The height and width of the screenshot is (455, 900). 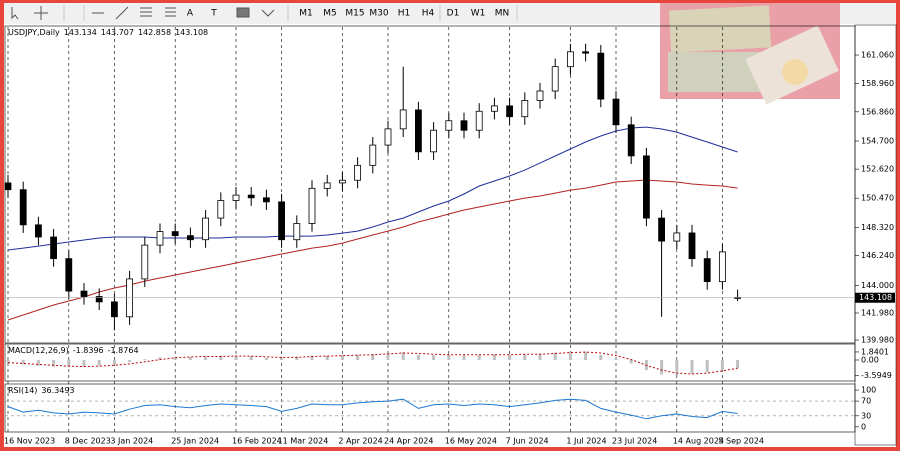 I want to click on y-tick-label: 144.000, so click(x=877, y=285).